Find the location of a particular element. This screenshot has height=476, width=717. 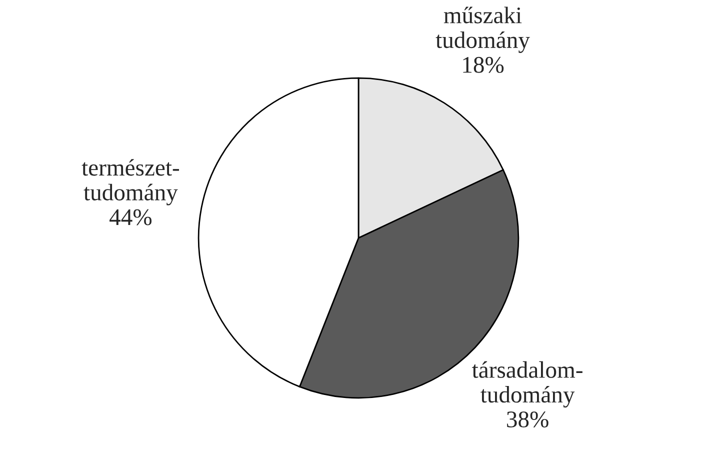

data-label: 38% is located at coordinates (527, 419).